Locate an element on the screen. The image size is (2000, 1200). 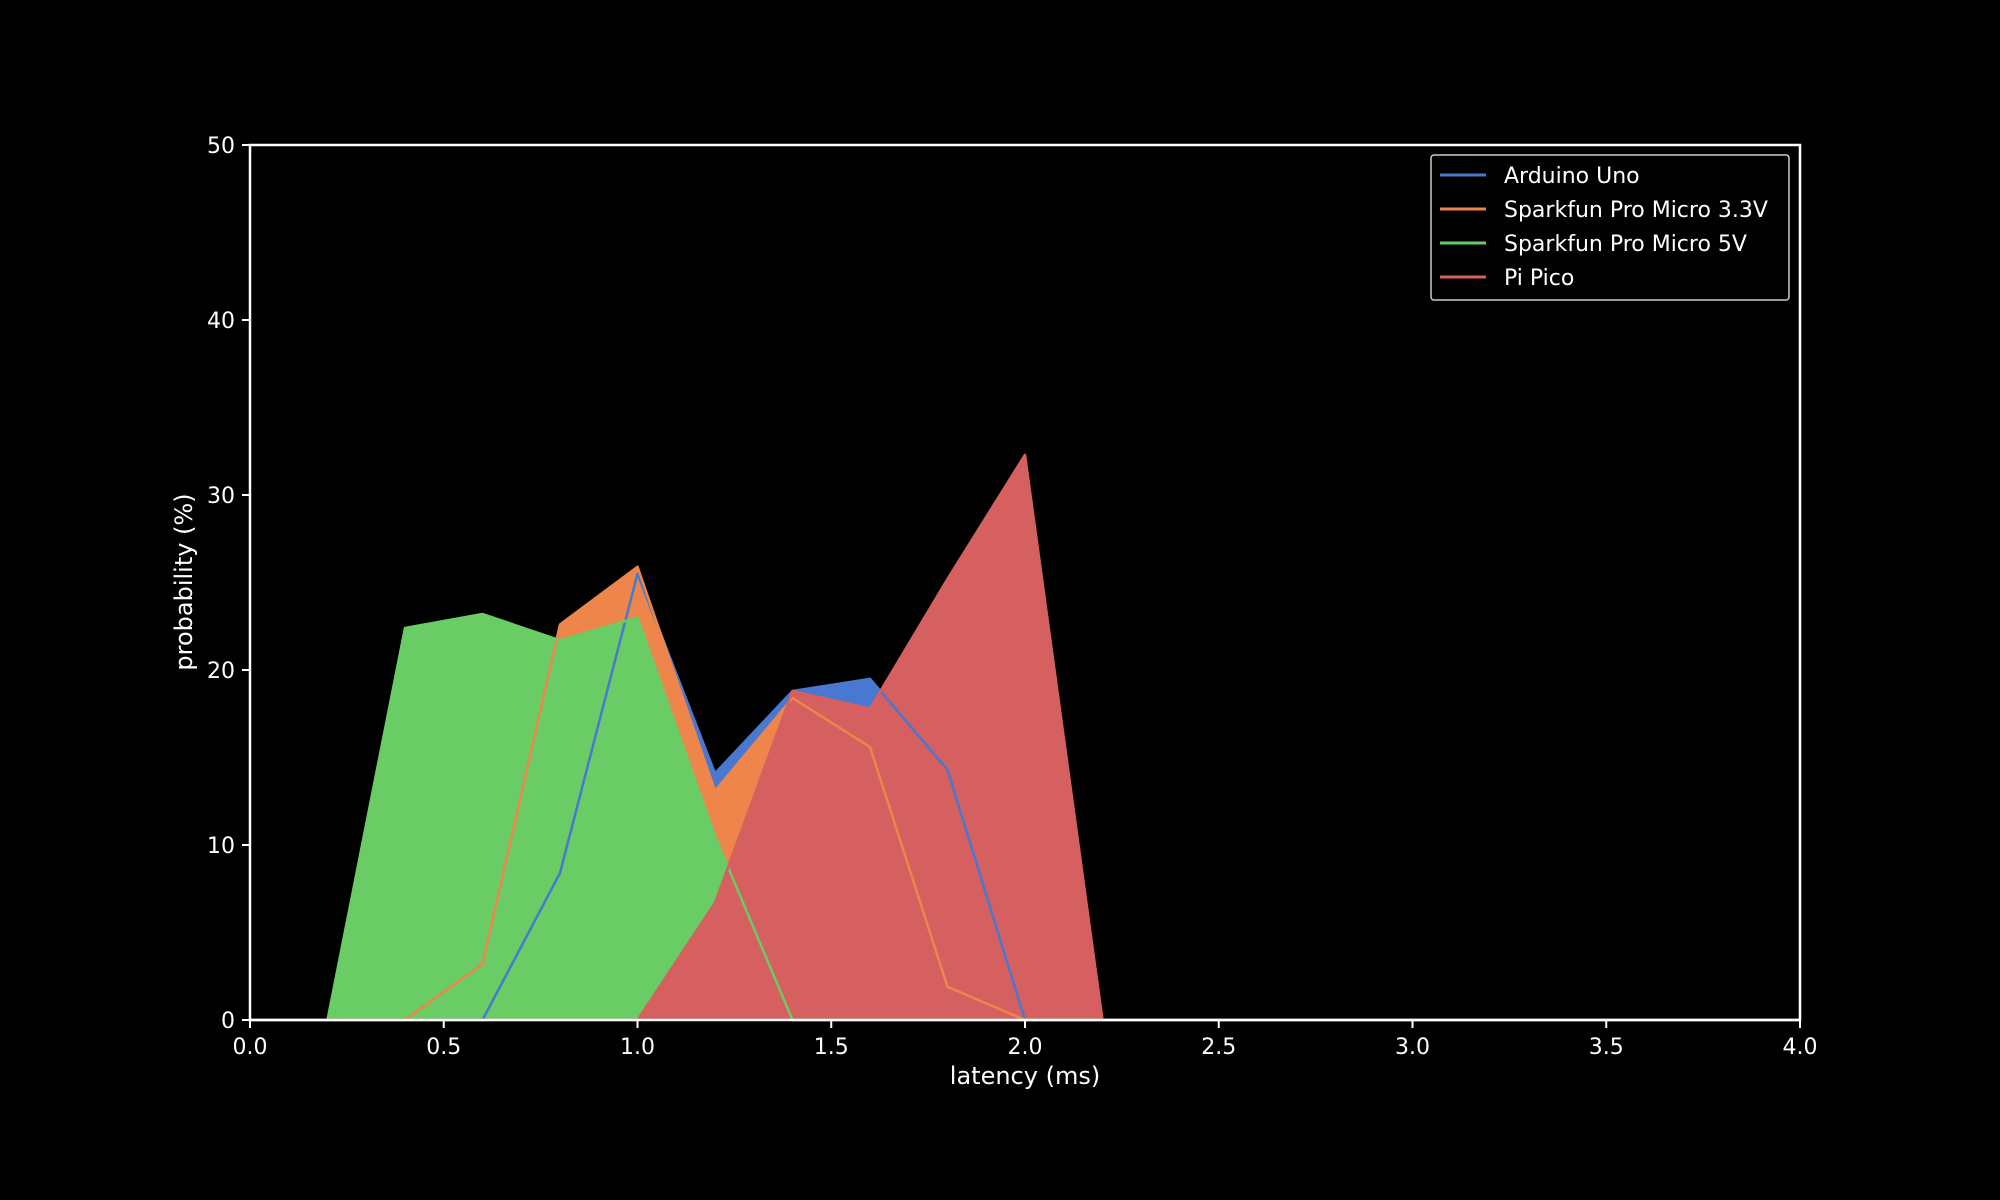
y-tick-label: 10 is located at coordinates (221, 846).